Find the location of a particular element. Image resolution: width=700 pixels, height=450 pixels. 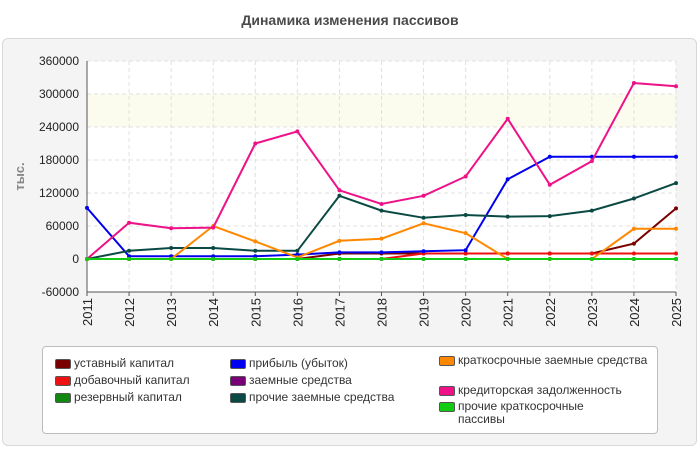

legend-item-ustavny-kapital: уставный капитал is located at coordinates (140, 363).